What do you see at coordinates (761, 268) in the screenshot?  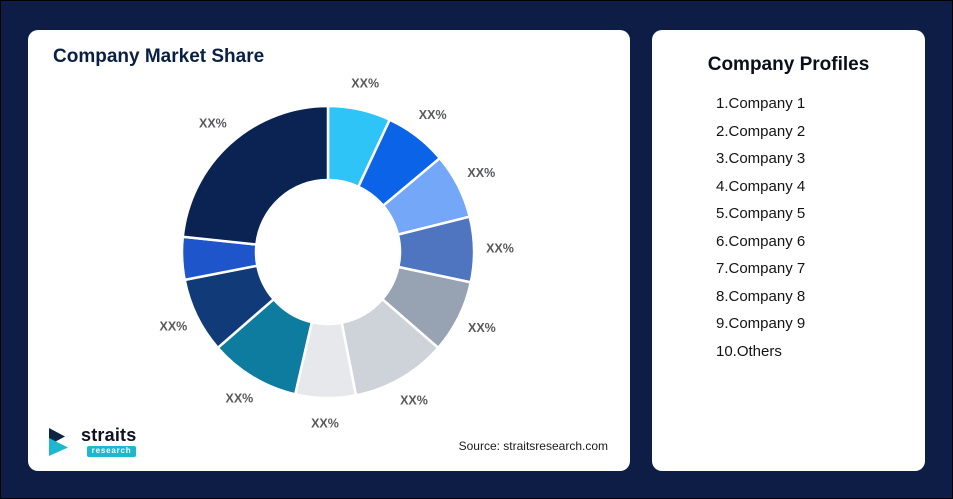 I see `company-list-item: 7.Company 7` at bounding box center [761, 268].